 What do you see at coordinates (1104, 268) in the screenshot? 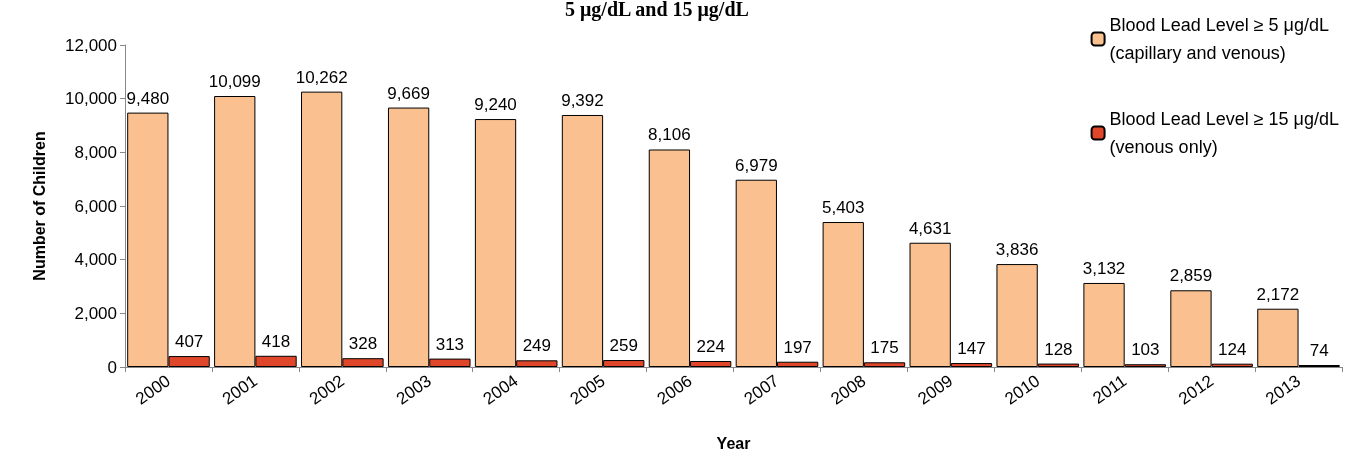
I see `data-label: 3,132` at bounding box center [1104, 268].